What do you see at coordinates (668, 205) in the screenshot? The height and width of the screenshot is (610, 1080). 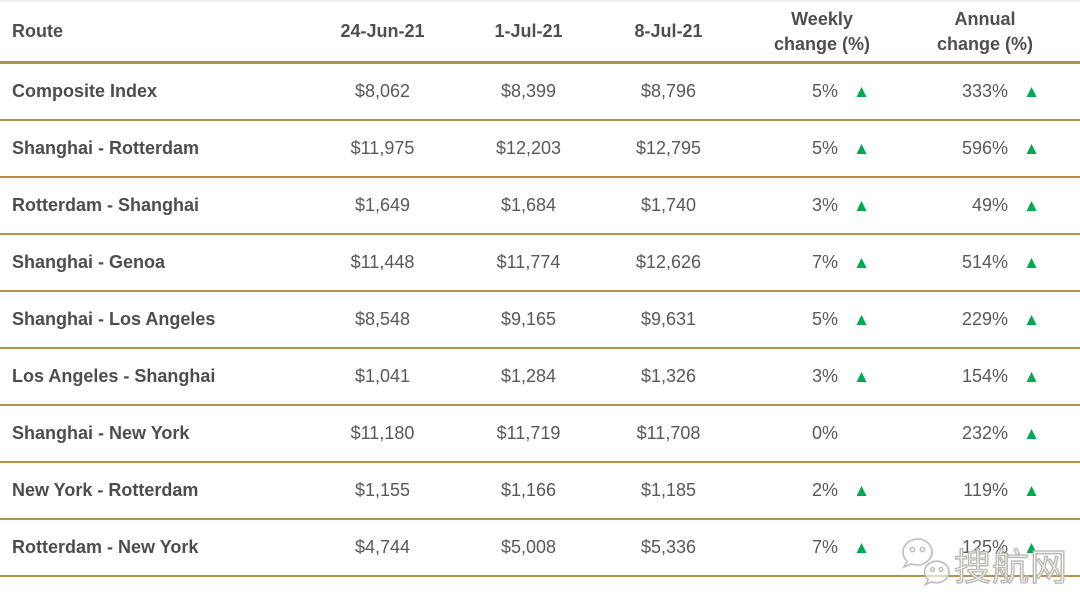 I see `rate-cell: $1,740` at bounding box center [668, 205].